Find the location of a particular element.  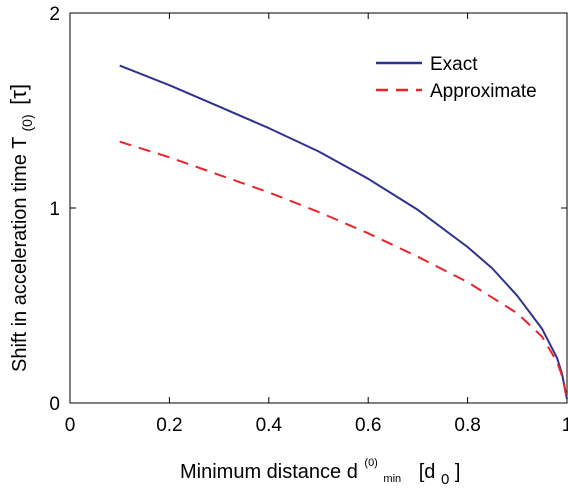

x-tick-label: 0 is located at coordinates (70, 425).